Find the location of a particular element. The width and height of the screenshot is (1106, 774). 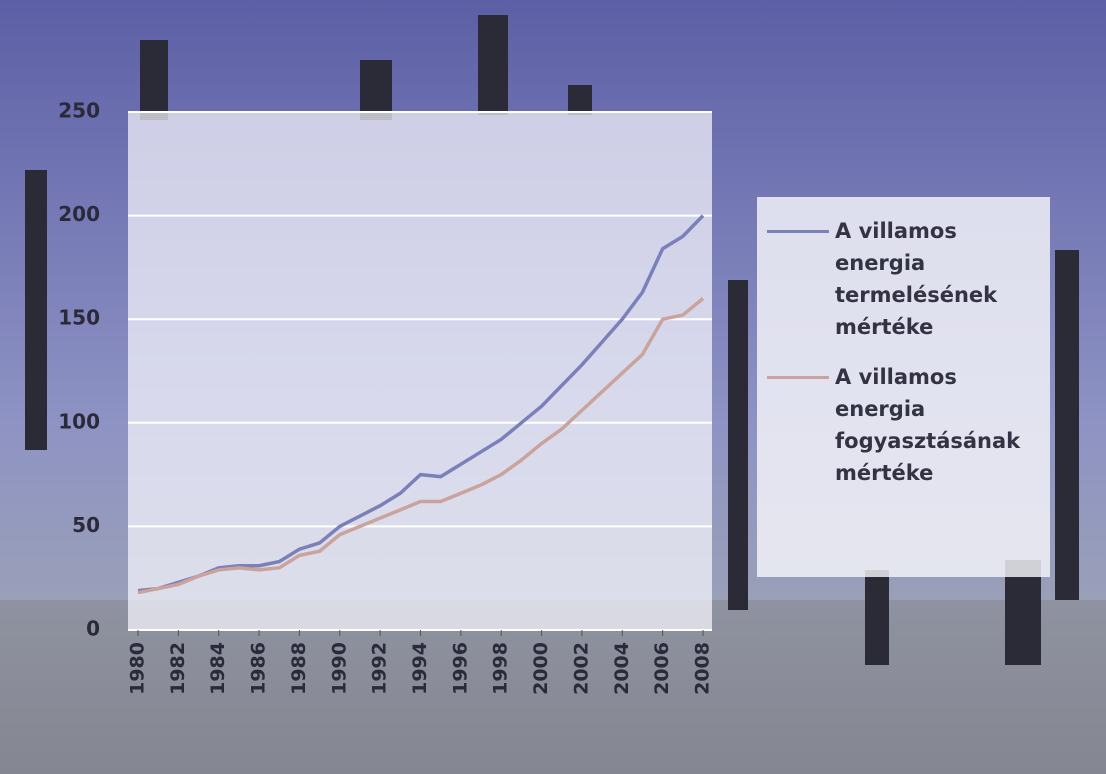

x-tick-label: 2008 is located at coordinates (703, 668).